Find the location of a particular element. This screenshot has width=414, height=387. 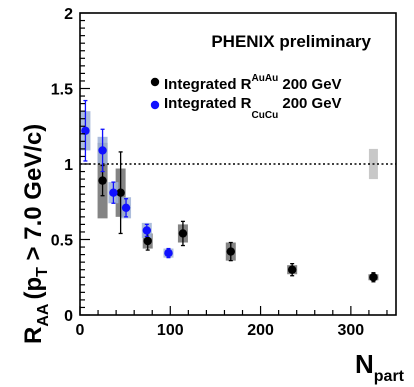

y-tick-label-0: 0 is located at coordinates (68, 316).